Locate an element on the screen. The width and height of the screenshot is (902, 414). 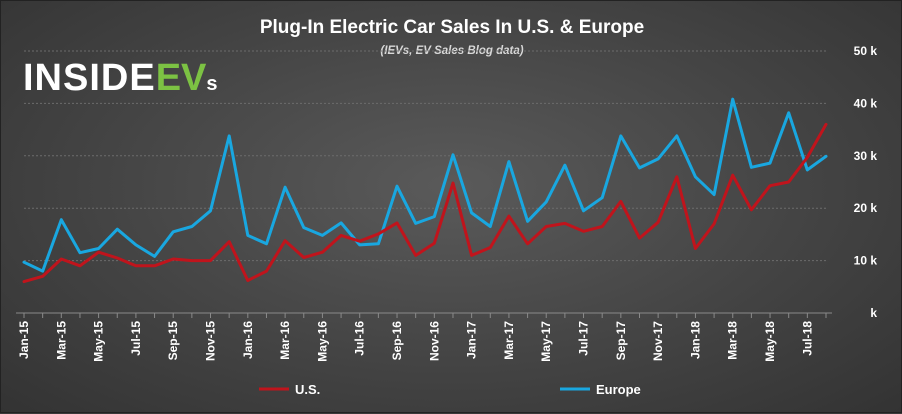
x-tick-label: Nov-15 is located at coordinates (211, 341).